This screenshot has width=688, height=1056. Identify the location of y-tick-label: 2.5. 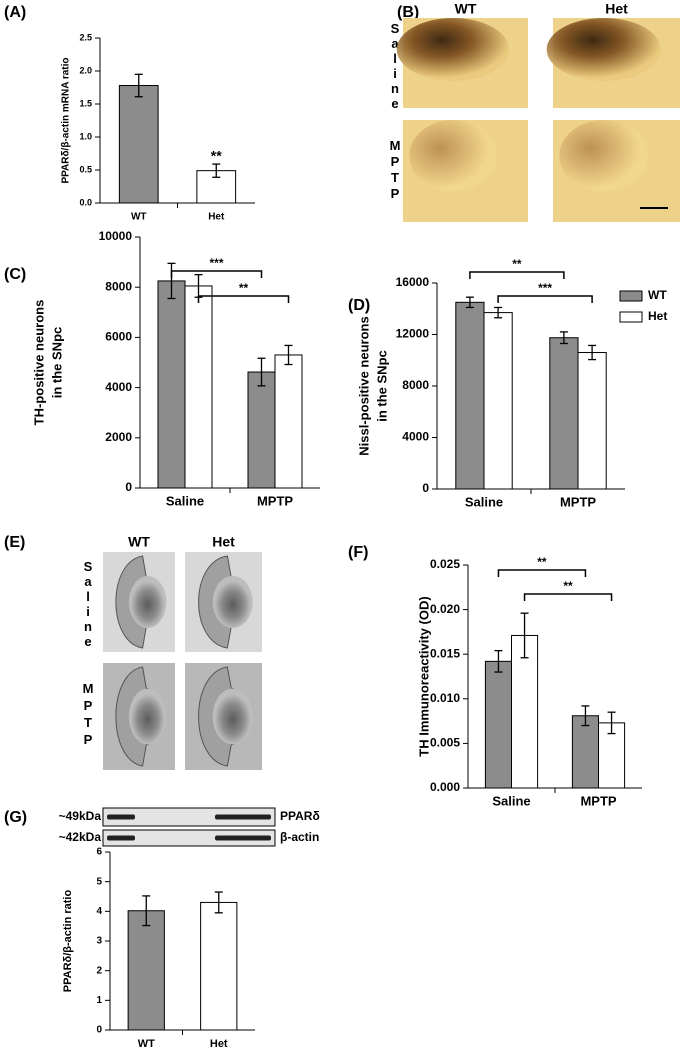
(85, 37).